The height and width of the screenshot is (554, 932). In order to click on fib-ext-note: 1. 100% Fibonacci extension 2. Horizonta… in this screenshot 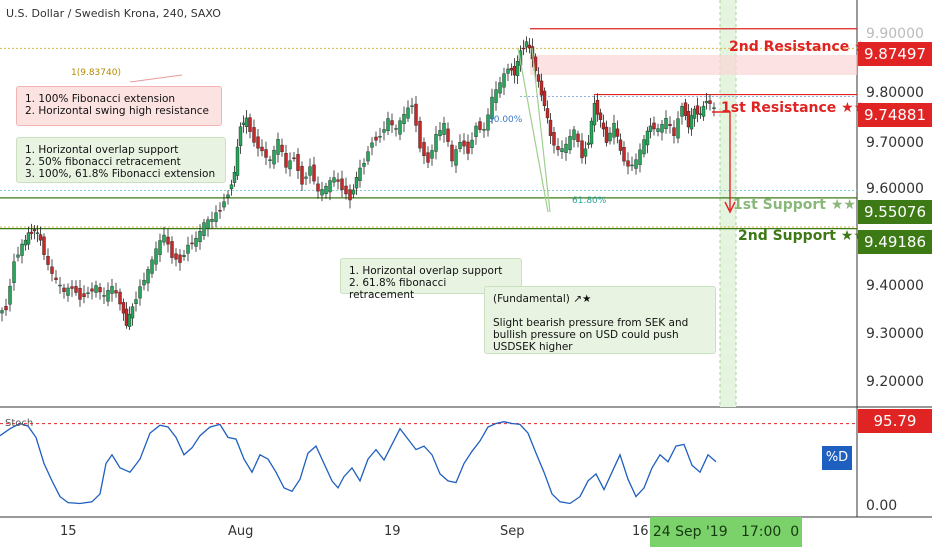, I will do `click(119, 106)`.